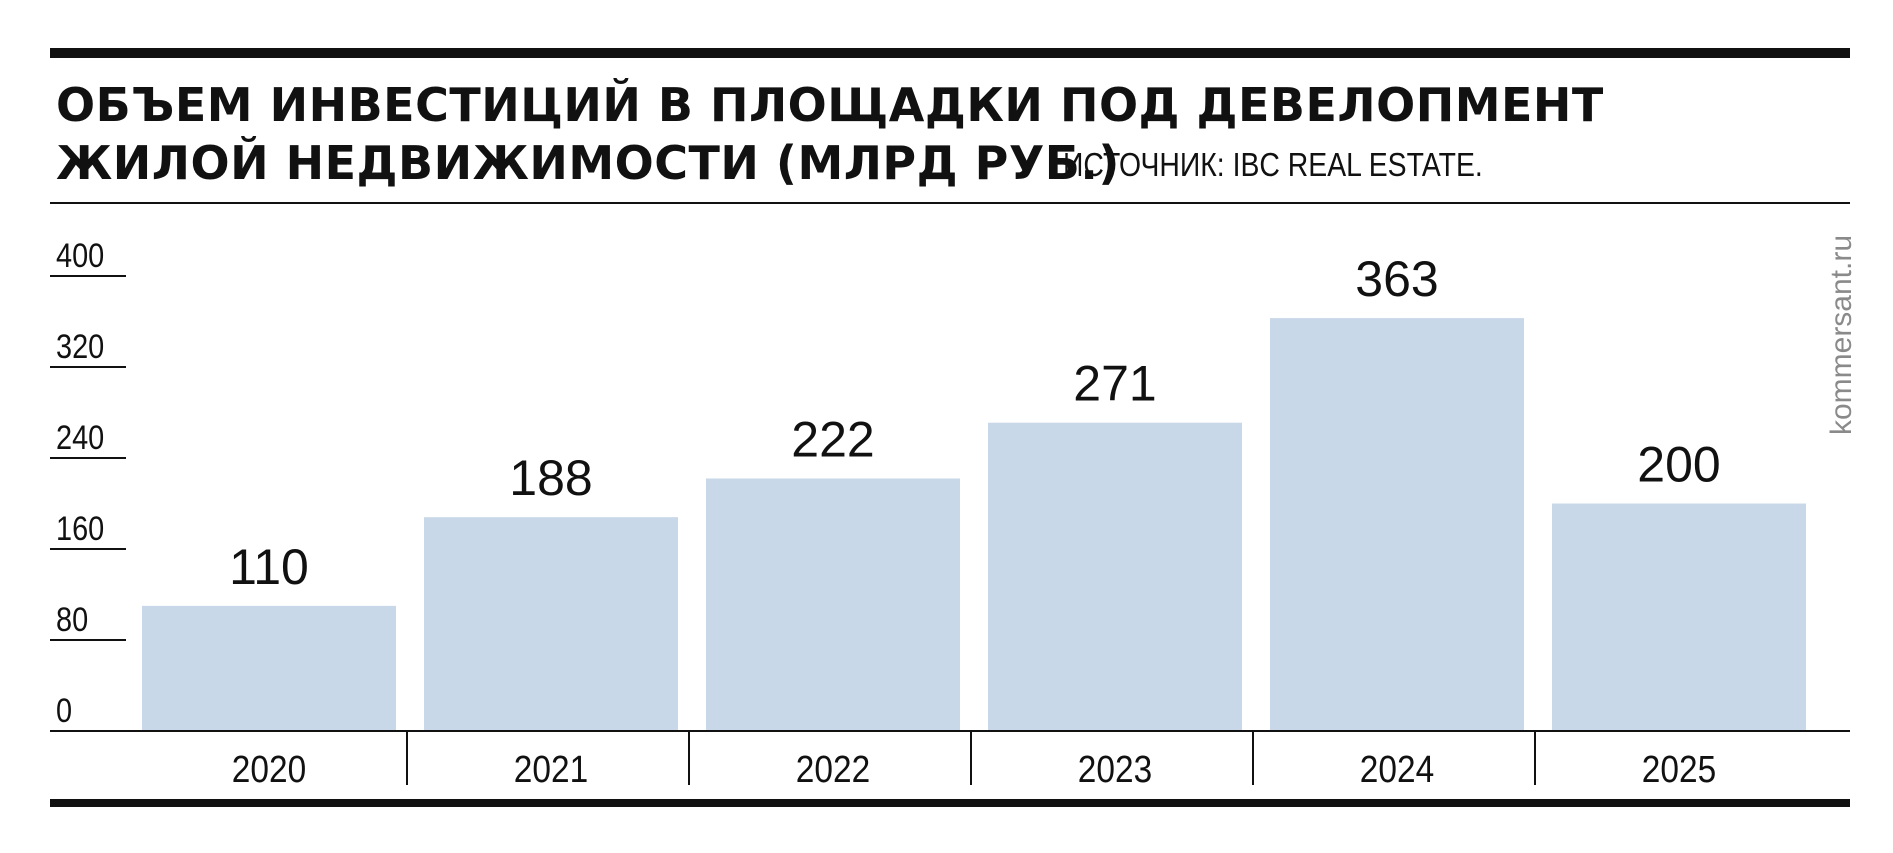 The width and height of the screenshot is (1893, 853). Describe the element at coordinates (269, 668) in the screenshot. I see `bar-2020` at that location.